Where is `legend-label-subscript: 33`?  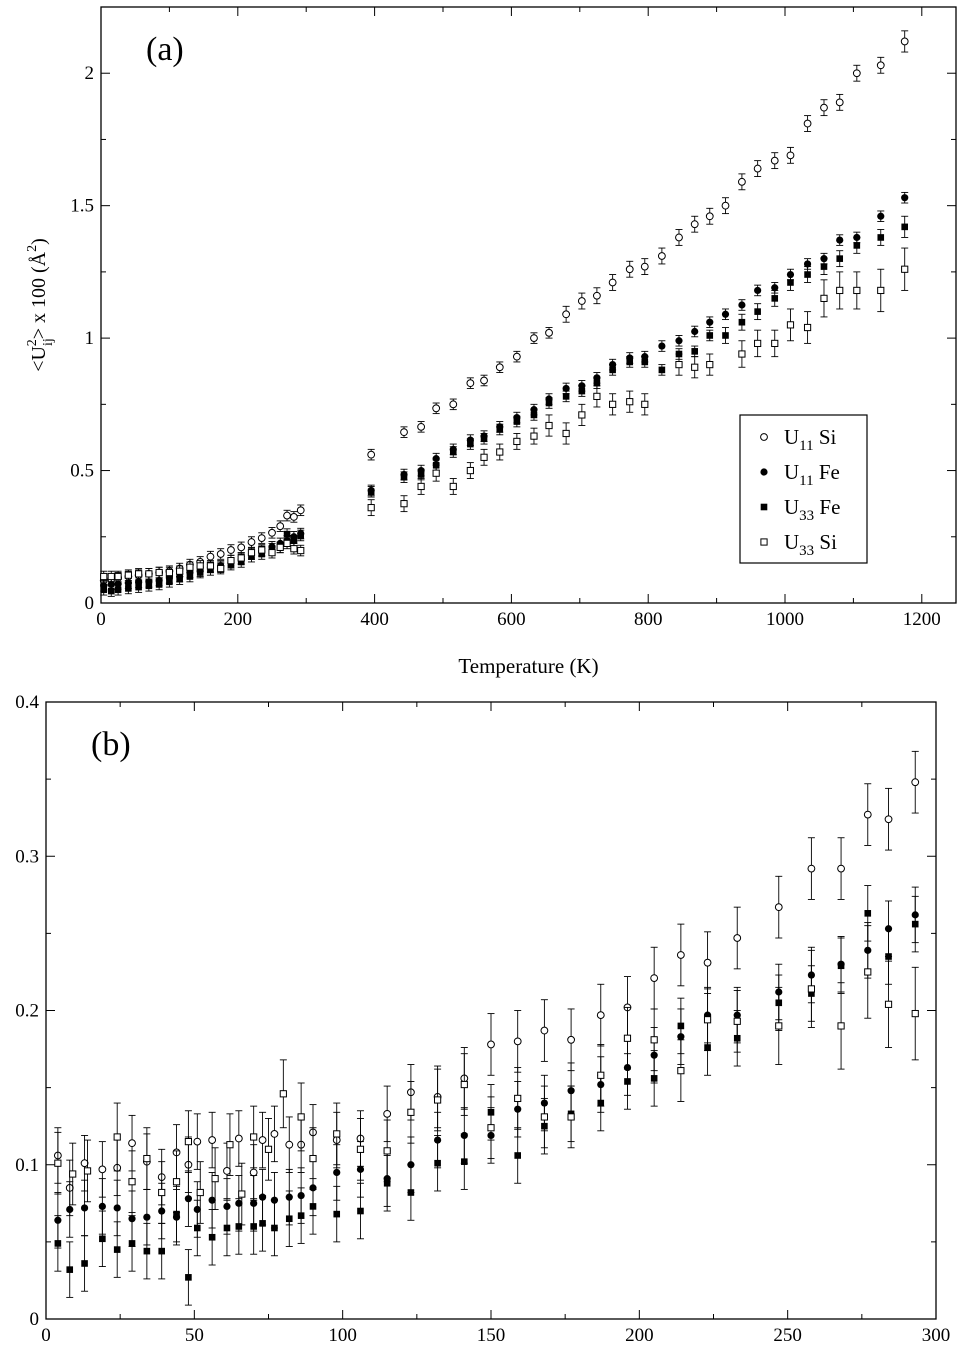
legend-label-subscript: 33 is located at coordinates (806, 551).